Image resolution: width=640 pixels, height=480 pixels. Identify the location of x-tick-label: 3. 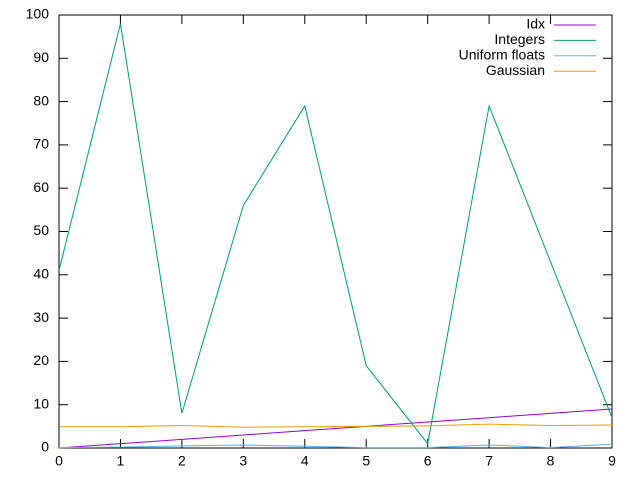
(243, 461).